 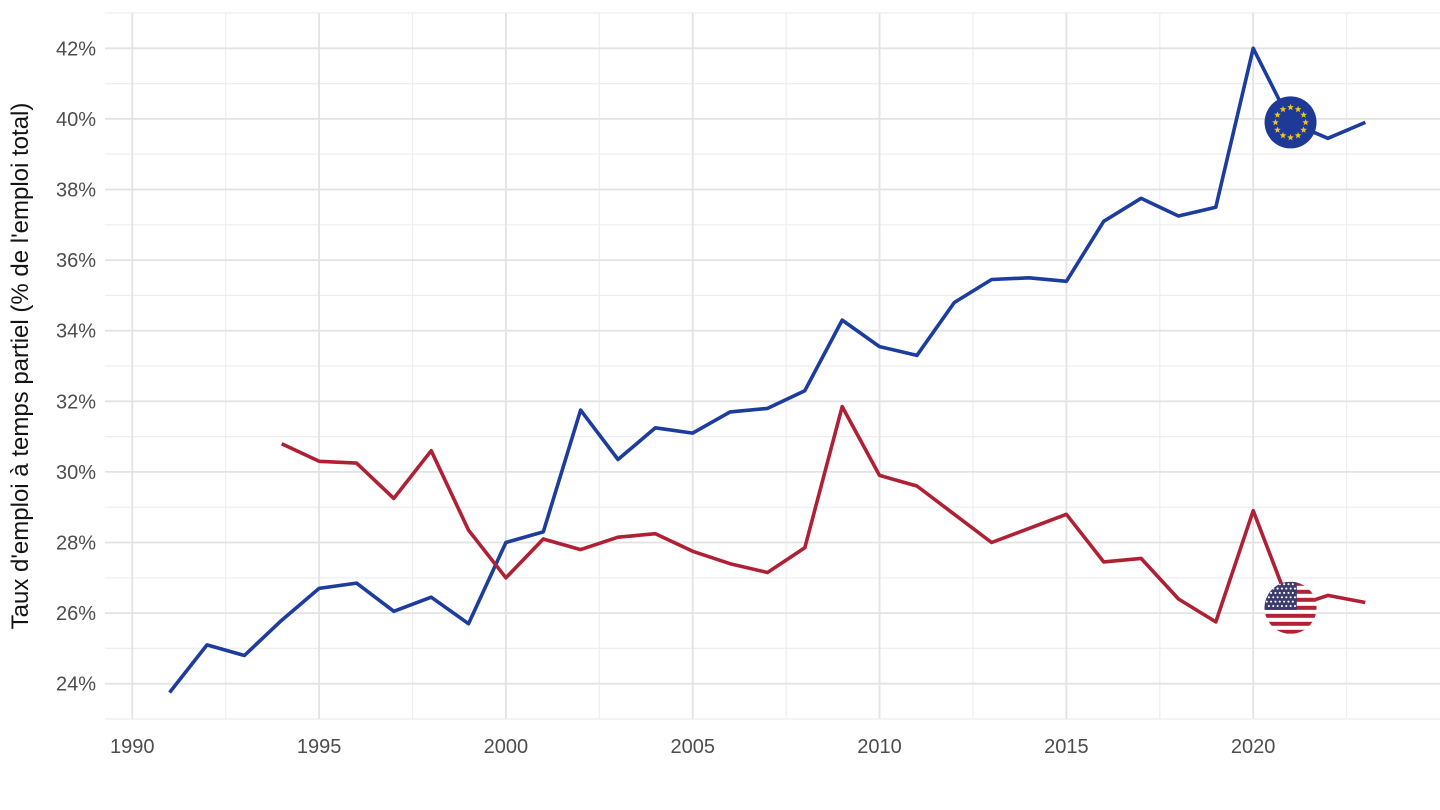 I want to click on y-tick-label: 32%, so click(x=76, y=402).